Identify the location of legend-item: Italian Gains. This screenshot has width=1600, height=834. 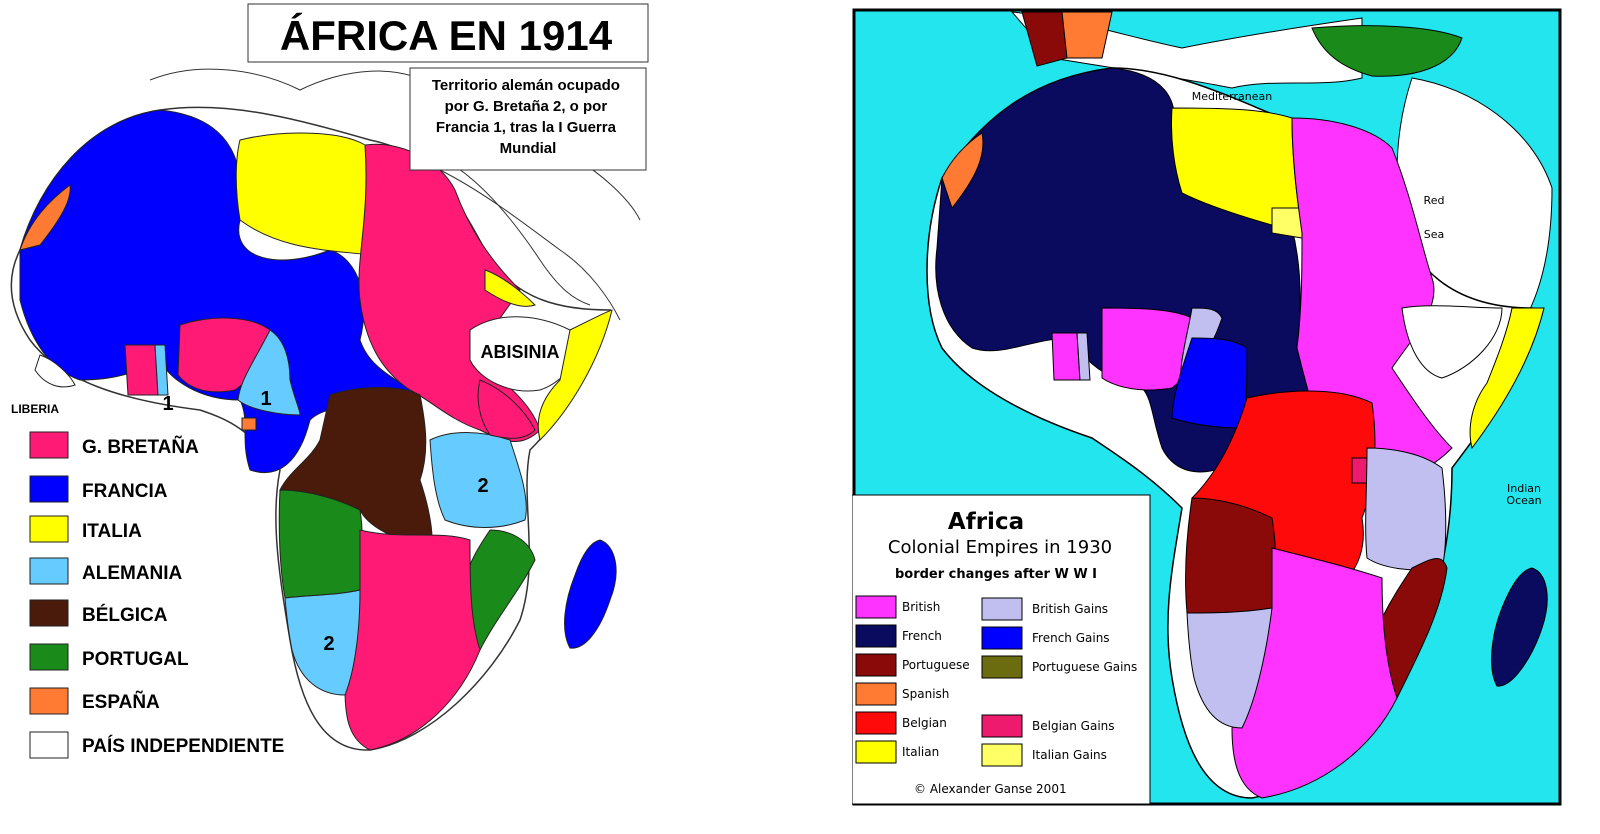
(1044, 755).